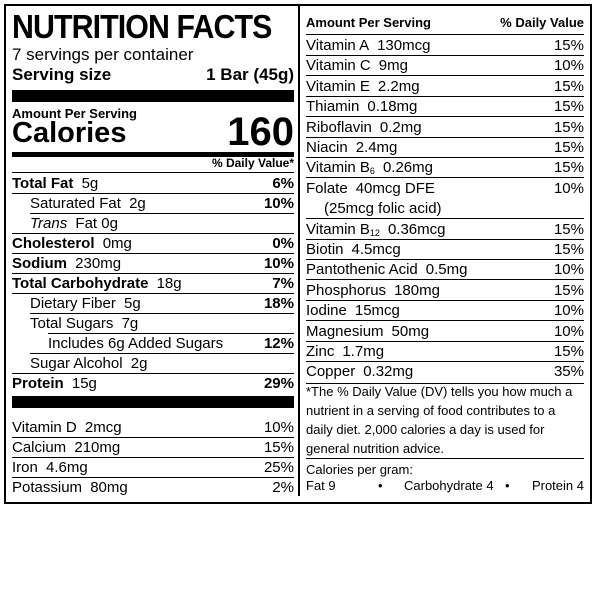 The width and height of the screenshot is (600, 600). I want to click on vitamin-row: Vitamin B12 0.36mcg 15%, so click(445, 230).